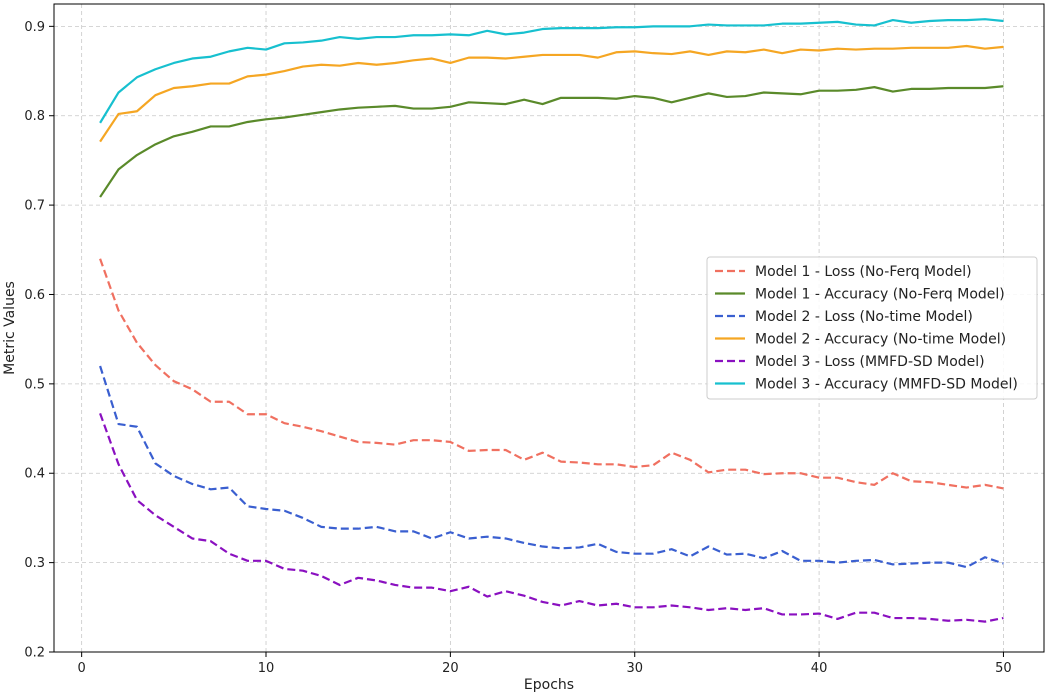  Describe the element at coordinates (880, 295) in the screenshot. I see `legend-label: Model 1 - Accuracy (No-Ferq Model)` at that location.